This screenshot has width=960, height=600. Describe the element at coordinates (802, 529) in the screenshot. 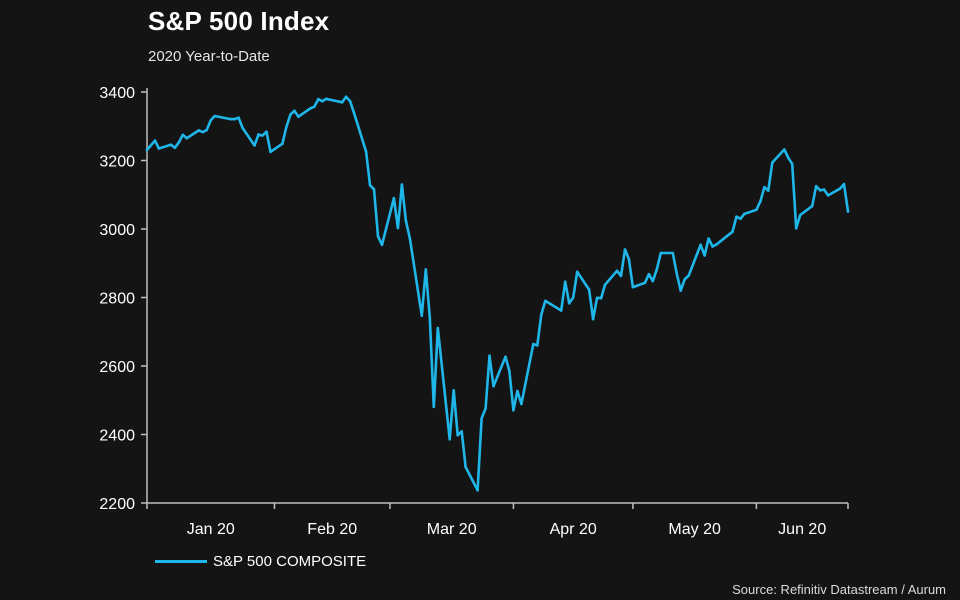

I see `x-tick-label: Jun 20` at that location.